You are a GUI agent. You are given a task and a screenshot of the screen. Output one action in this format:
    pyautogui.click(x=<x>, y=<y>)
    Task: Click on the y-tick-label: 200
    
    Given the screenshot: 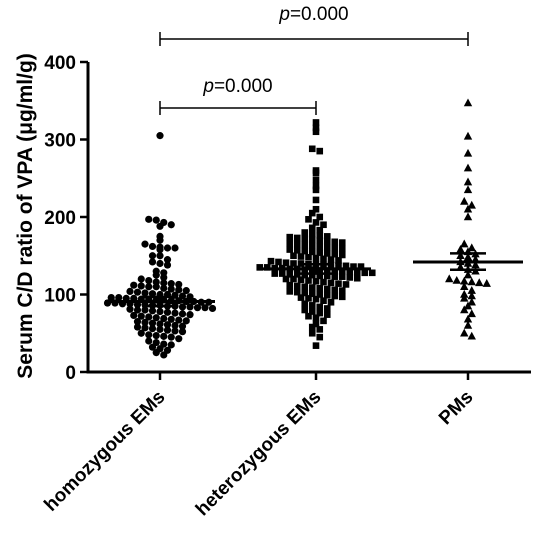 What is the action you would take?
    pyautogui.click(x=60, y=218)
    